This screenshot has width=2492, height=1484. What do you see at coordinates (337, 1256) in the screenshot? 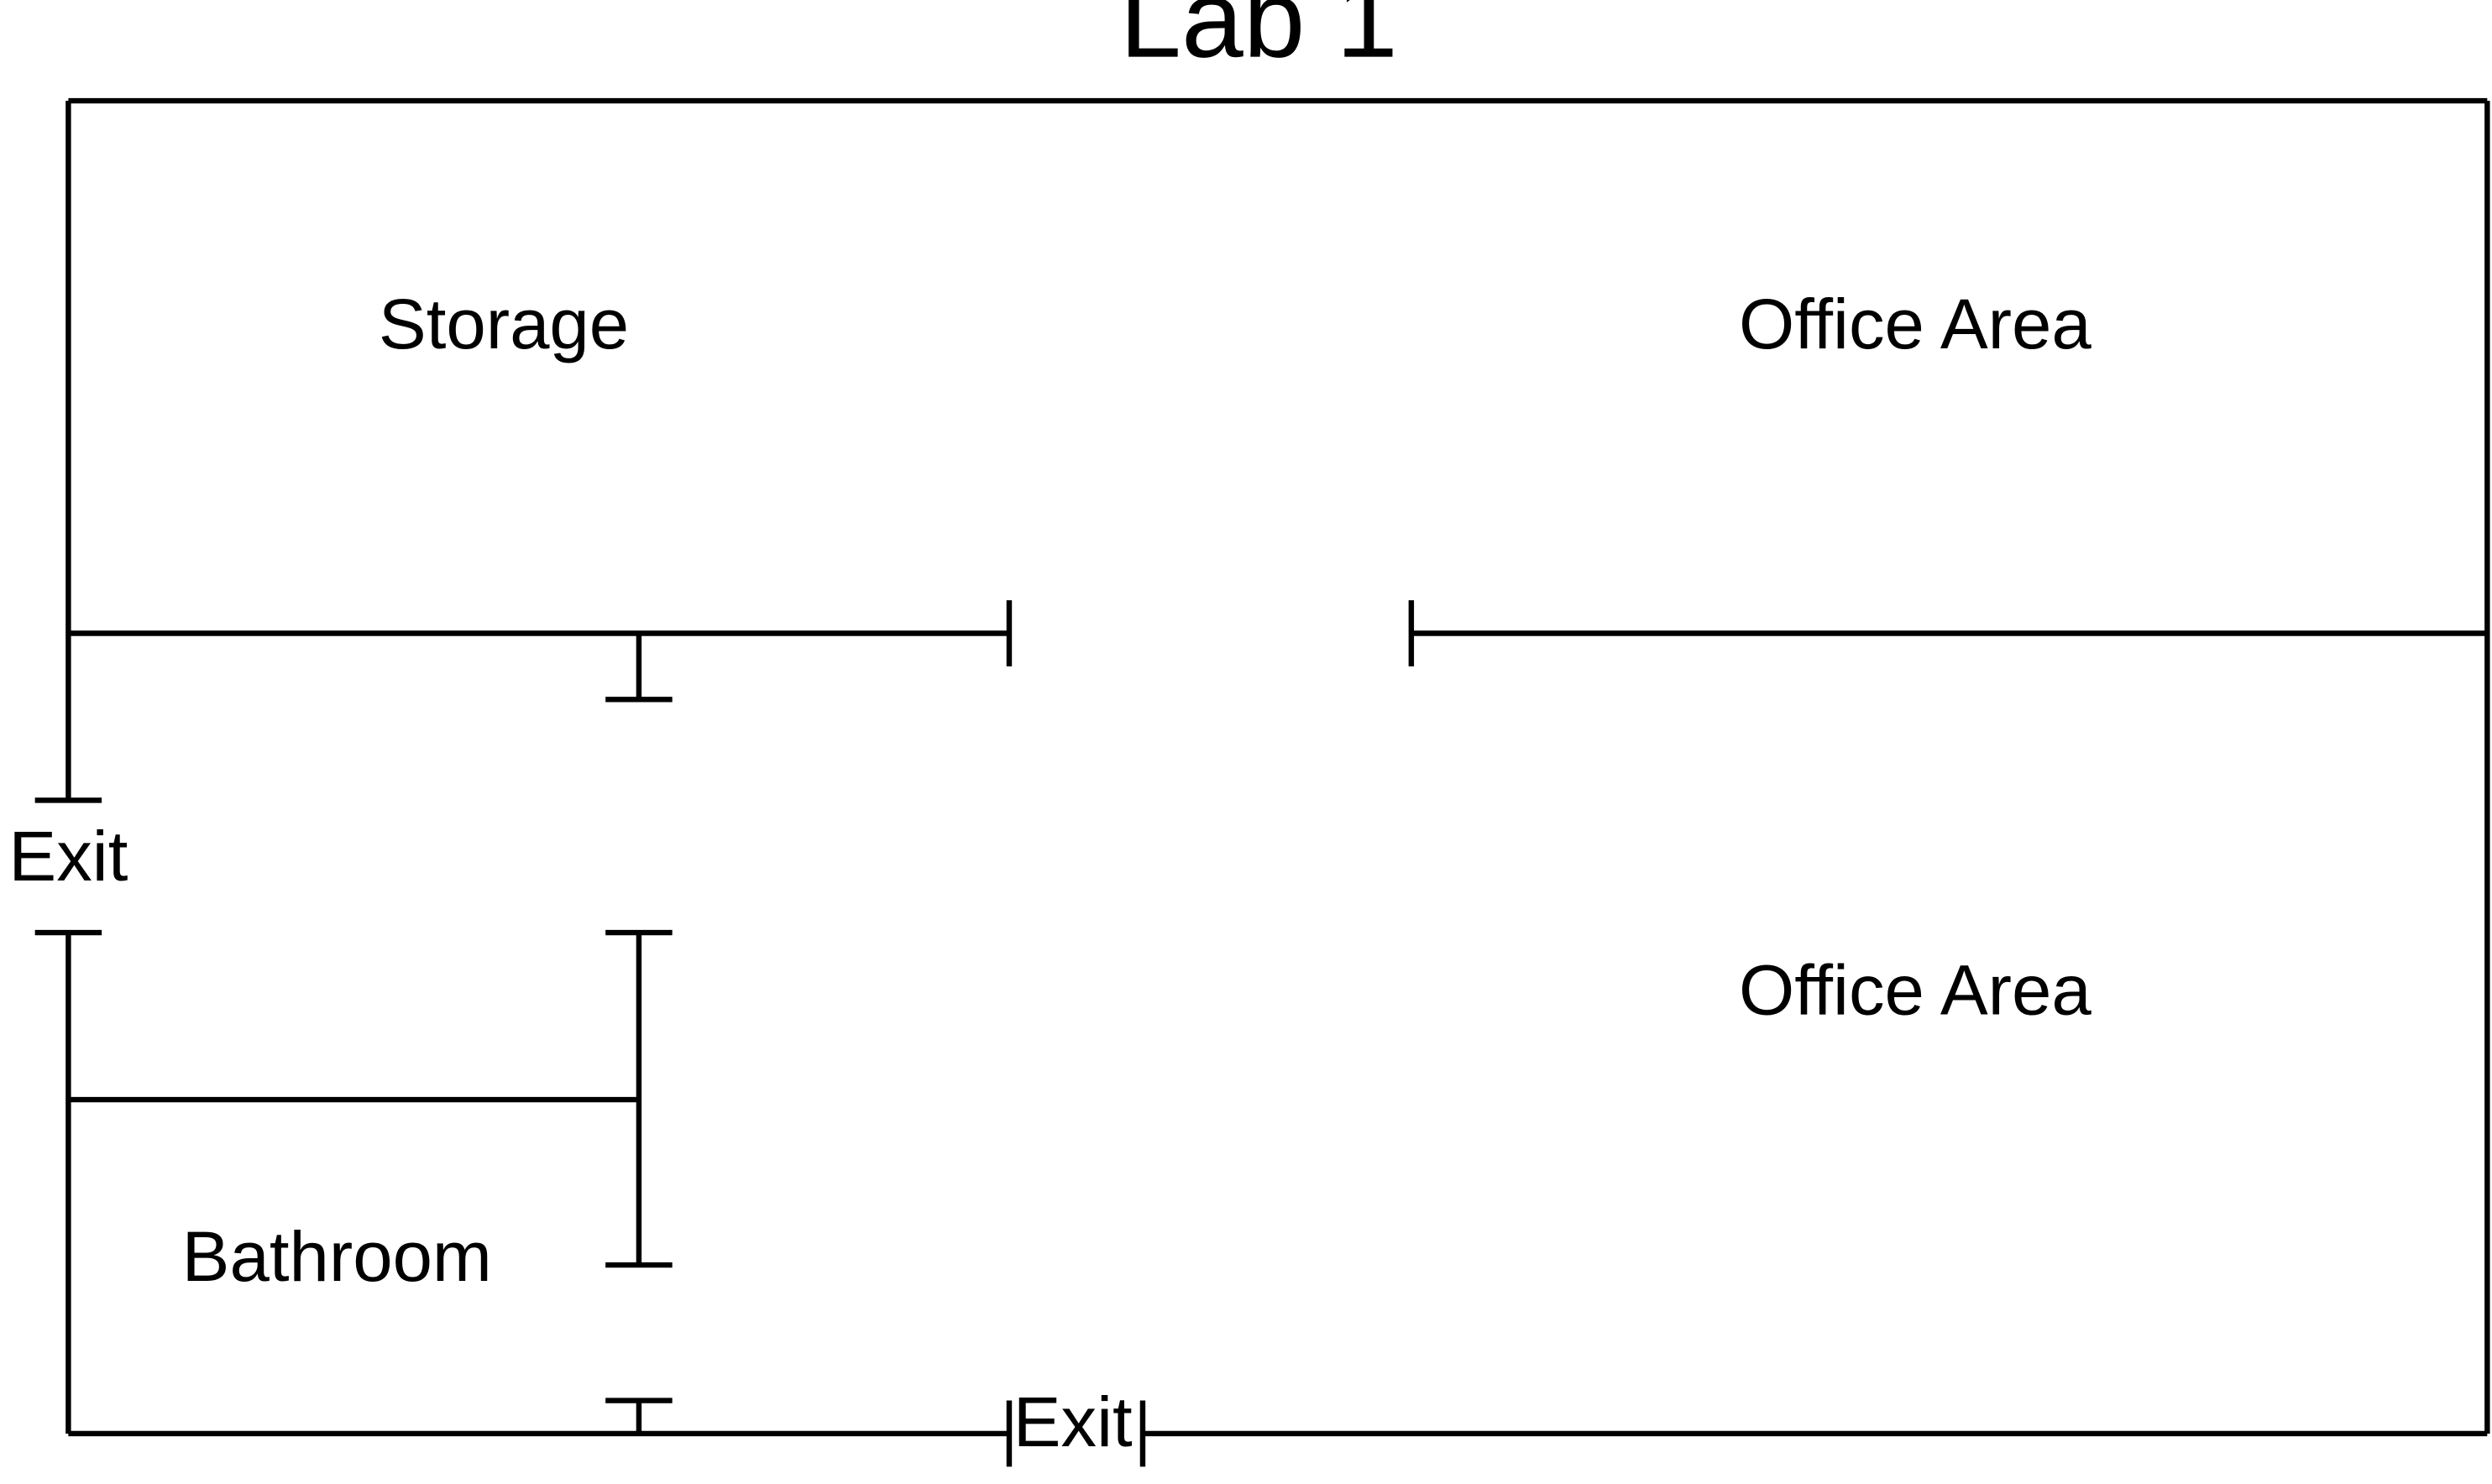
I see `room-label-bathroom: Bathroom` at bounding box center [337, 1256].